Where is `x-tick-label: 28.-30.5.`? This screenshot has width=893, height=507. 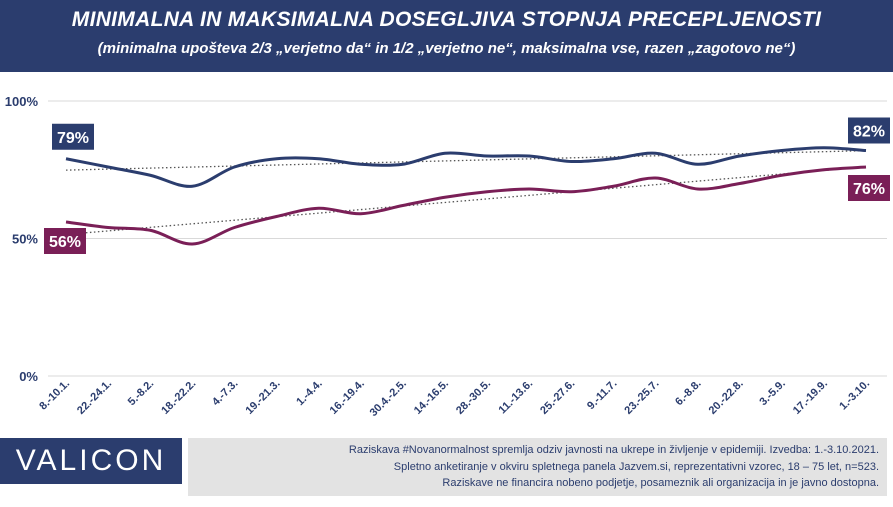 x-tick-label: 28.-30.5. is located at coordinates (473, 397).